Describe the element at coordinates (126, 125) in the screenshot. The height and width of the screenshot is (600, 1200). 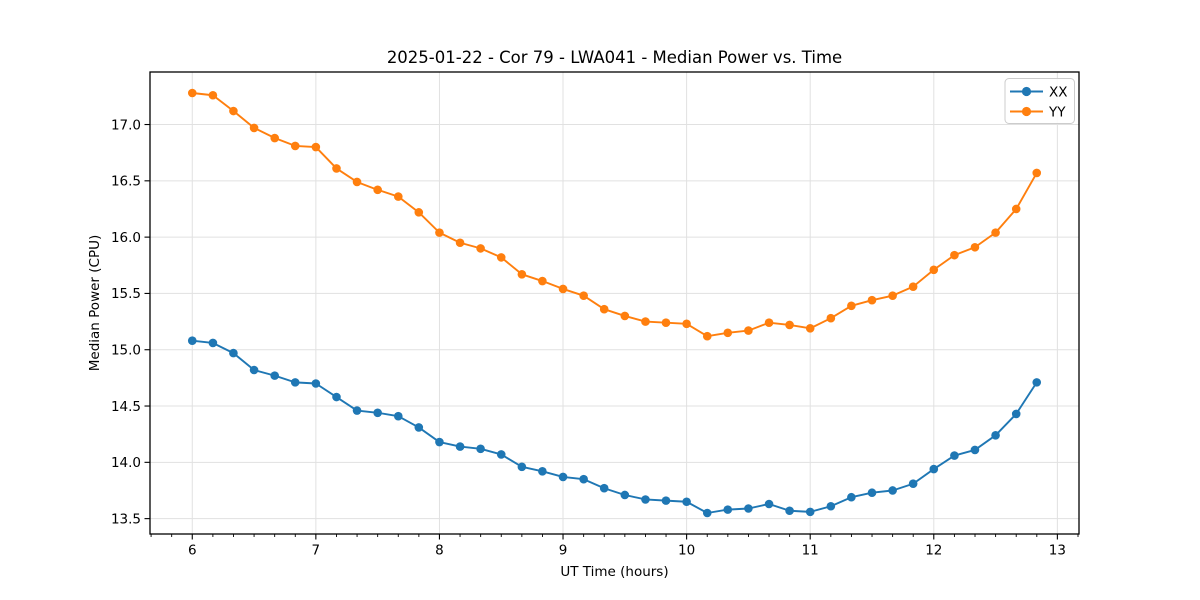
I see `y-tick-label: 17.0` at that location.